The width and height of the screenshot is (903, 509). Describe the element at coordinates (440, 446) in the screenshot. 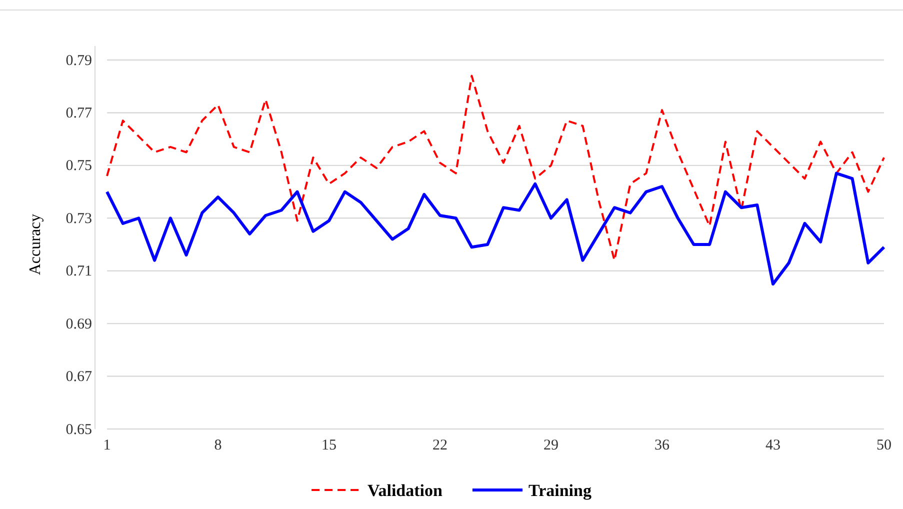

I see `x-tick-label: 22` at that location.